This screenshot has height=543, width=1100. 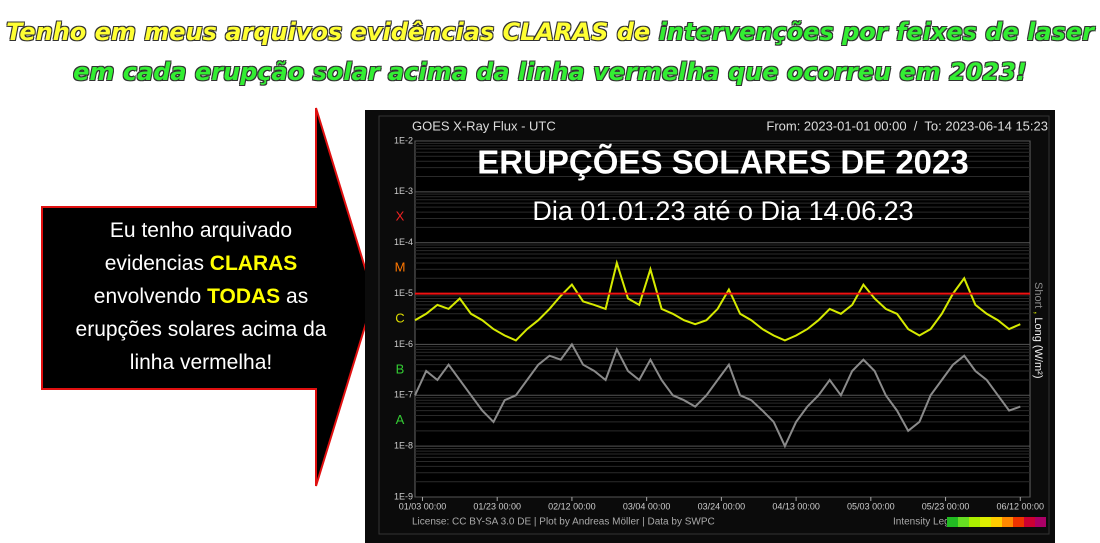 I want to click on legend-label: Intensity Legend, so click(x=929, y=522).